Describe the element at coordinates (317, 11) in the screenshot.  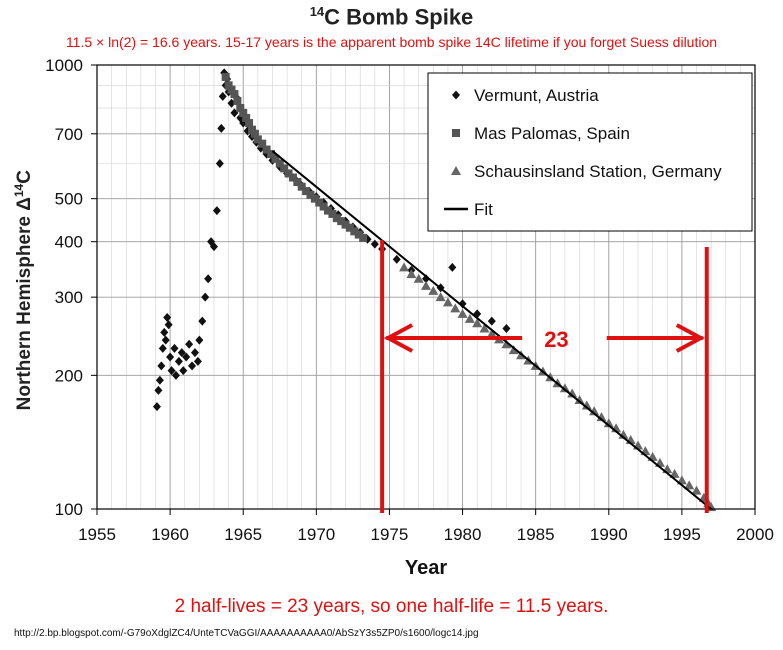
I see `title-superscript: 14` at that location.